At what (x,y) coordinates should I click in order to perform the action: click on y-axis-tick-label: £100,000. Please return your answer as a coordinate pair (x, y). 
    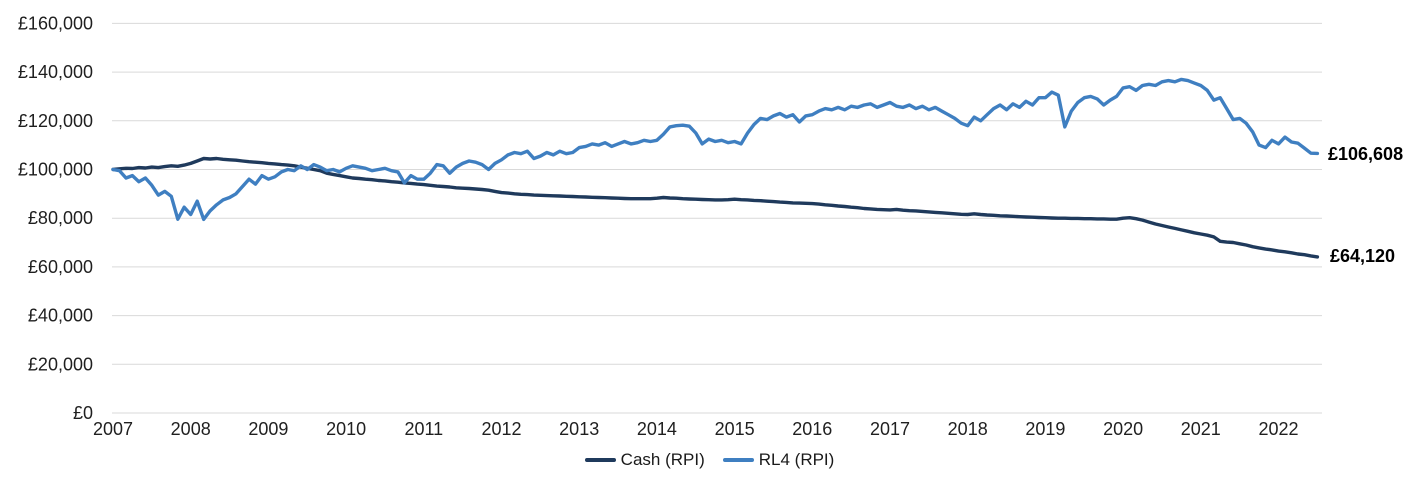
    Looking at the image, I should click on (55, 170).